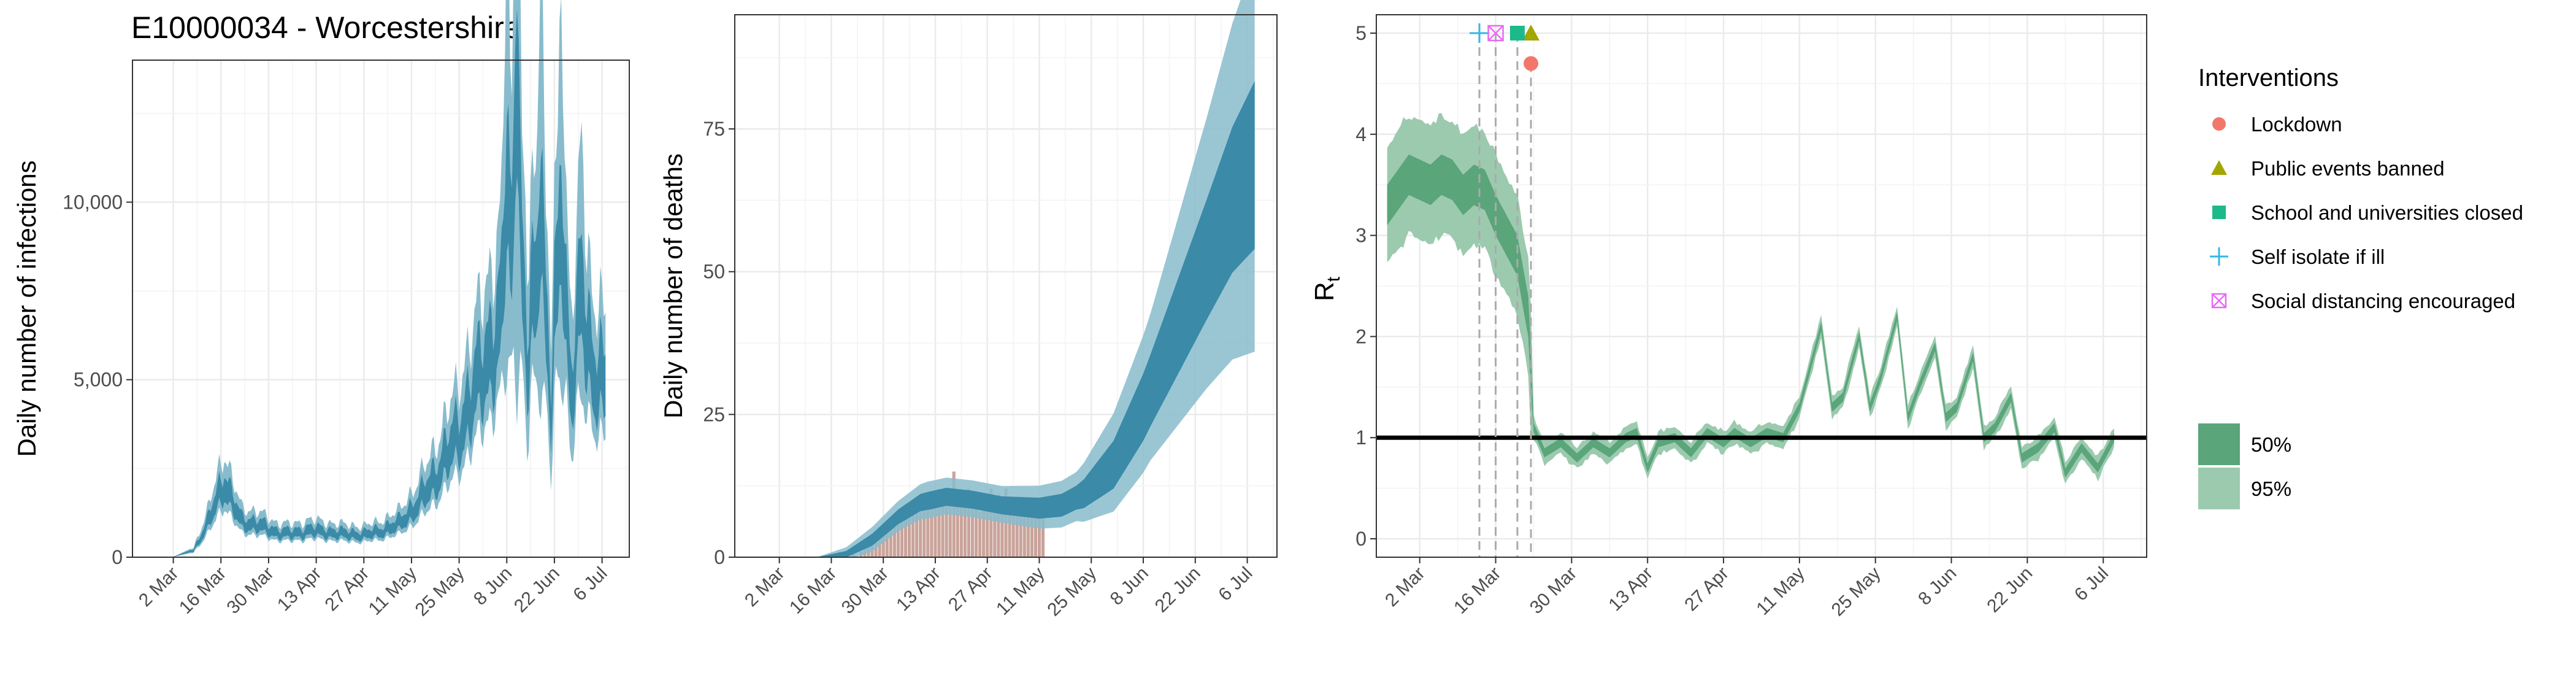 The image size is (2576, 683). What do you see at coordinates (202, 590) in the screenshot?
I see `infections-xtick-label: 16 Mar` at bounding box center [202, 590].